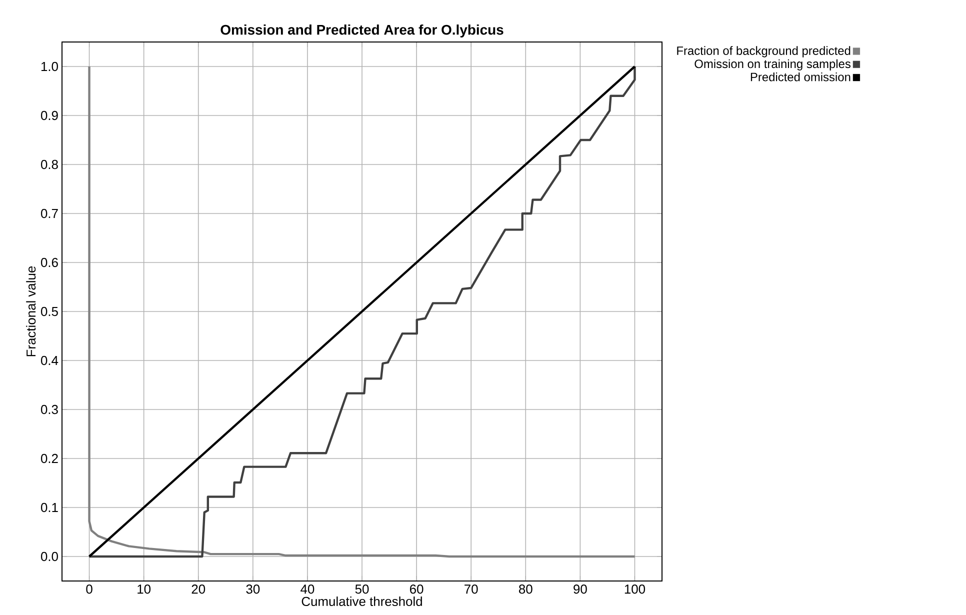 This screenshot has width=966, height=615. What do you see at coordinates (49, 557) in the screenshot?
I see `y-tick-label: 0.0` at bounding box center [49, 557].